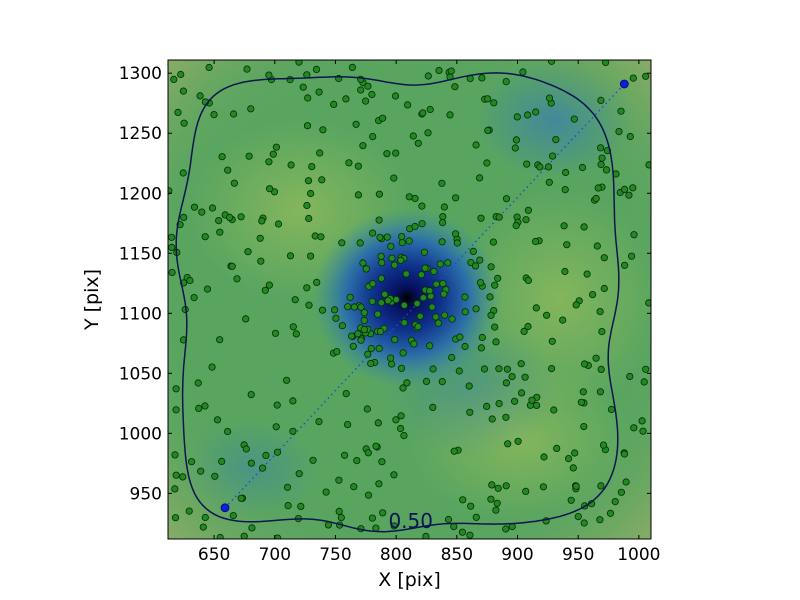 This screenshot has width=800, height=600. What do you see at coordinates (275, 555) in the screenshot?
I see `x-tick-label: 700` at bounding box center [275, 555].